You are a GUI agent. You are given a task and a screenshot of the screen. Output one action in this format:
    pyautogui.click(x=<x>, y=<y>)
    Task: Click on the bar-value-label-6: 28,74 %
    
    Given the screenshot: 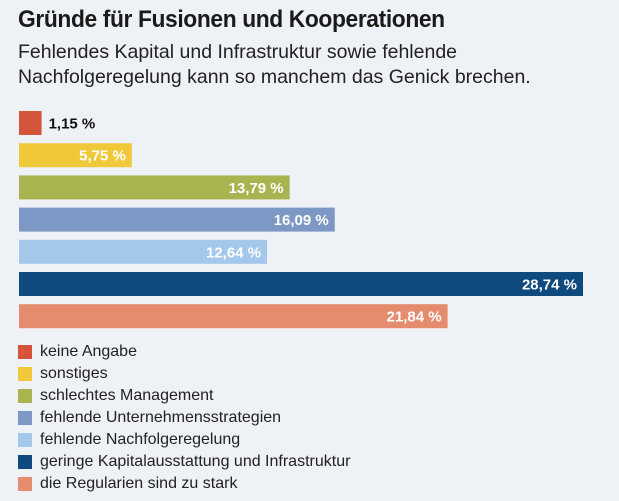 What is the action you would take?
    pyautogui.click(x=549, y=285)
    